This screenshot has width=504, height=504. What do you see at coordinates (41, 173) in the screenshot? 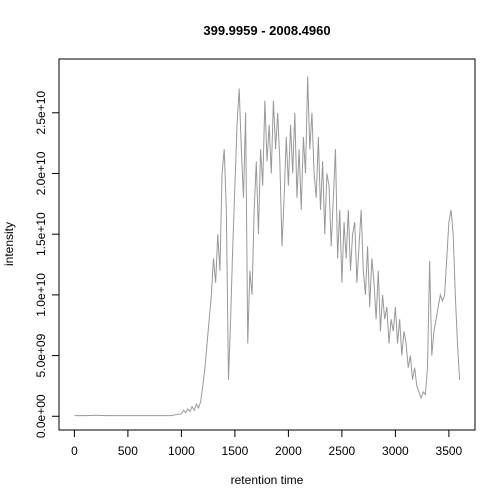
I see `y-tick-label: 2.0e+10` at bounding box center [41, 173].